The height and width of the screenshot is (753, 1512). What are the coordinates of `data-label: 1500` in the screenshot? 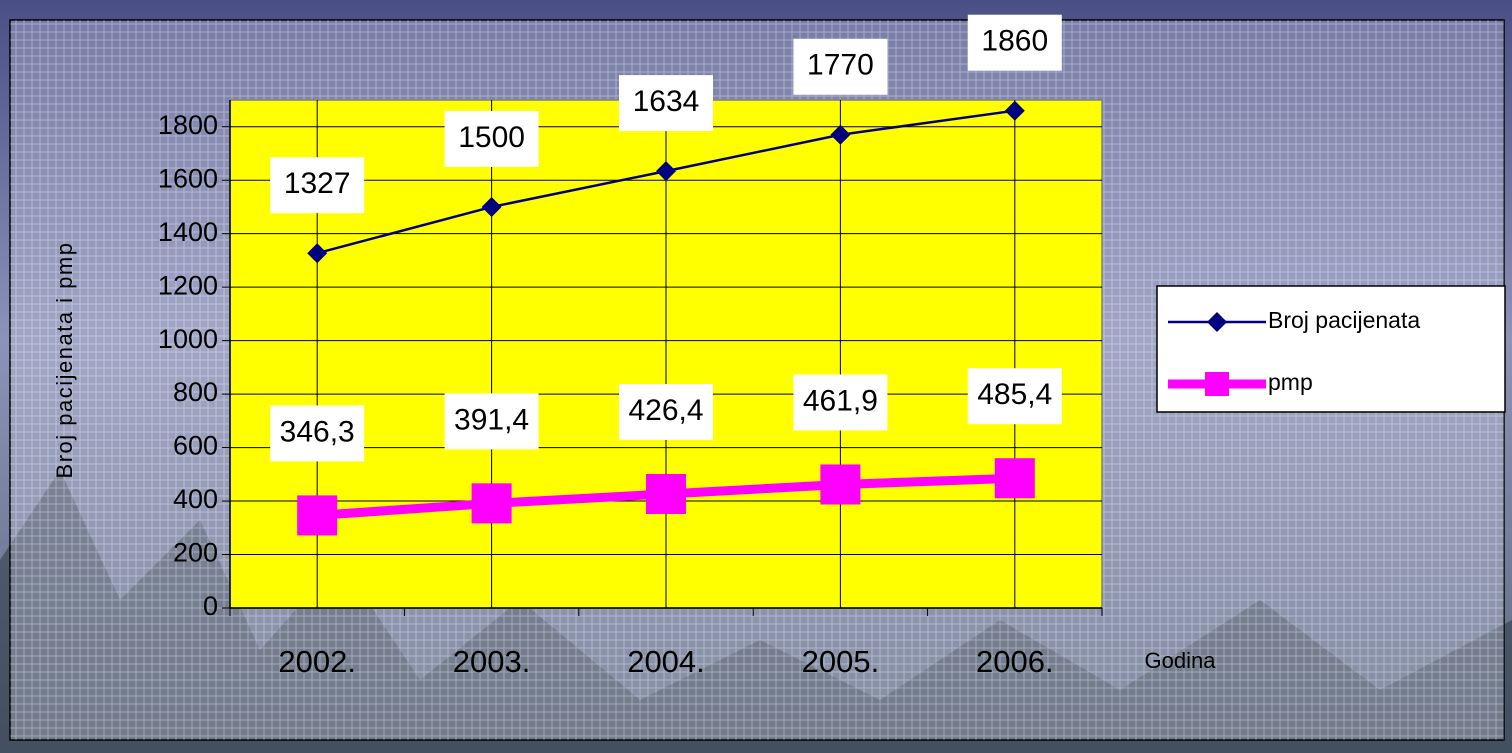 It's located at (491, 137).